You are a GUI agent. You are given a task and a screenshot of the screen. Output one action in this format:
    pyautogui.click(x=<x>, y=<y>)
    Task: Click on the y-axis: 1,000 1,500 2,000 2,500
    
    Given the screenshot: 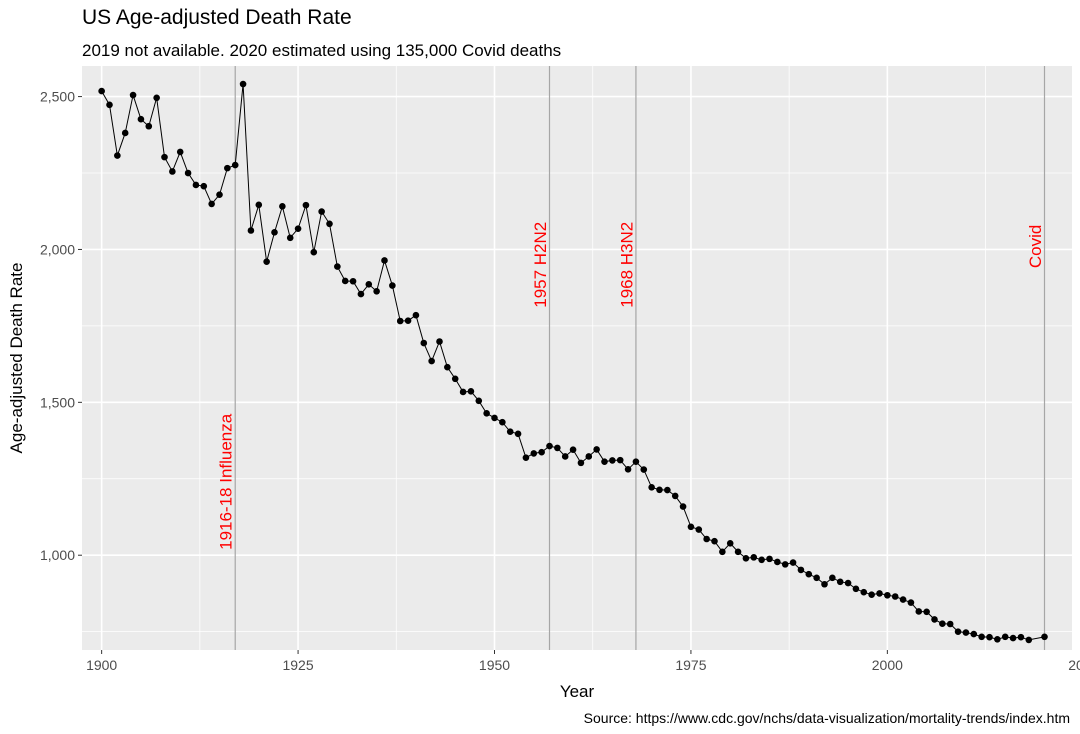 What is the action you would take?
    pyautogui.click(x=61, y=326)
    